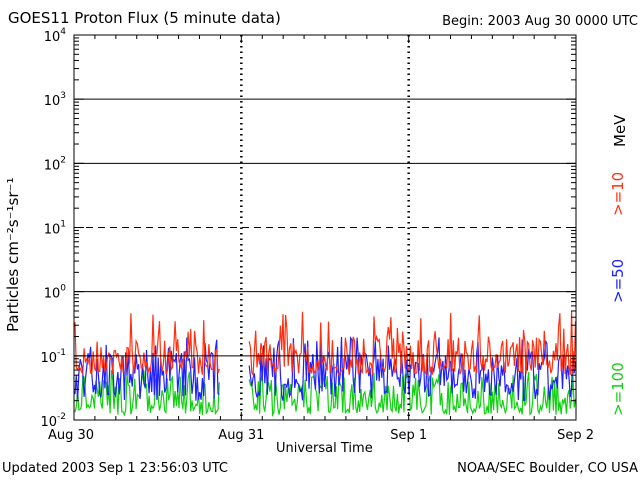 The height and width of the screenshot is (480, 640). What do you see at coordinates (620, 130) in the screenshot?
I see `legend-unit: MeV` at bounding box center [620, 130].